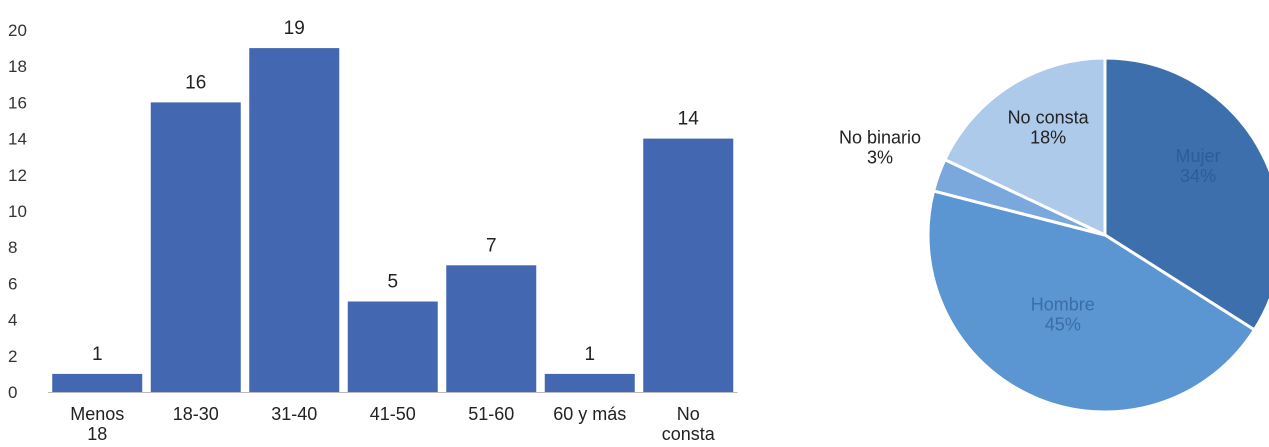 The width and height of the screenshot is (1269, 447). Describe the element at coordinates (12, 356) in the screenshot. I see `y-tick-label: 2` at that location.